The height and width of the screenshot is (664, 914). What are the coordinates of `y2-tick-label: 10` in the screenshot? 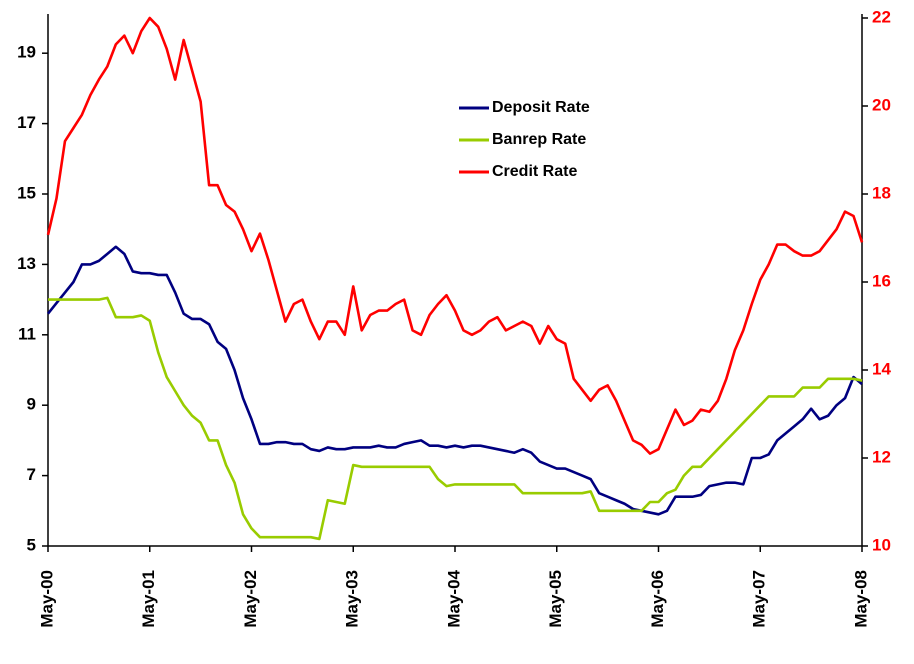 It's located at (881, 544).